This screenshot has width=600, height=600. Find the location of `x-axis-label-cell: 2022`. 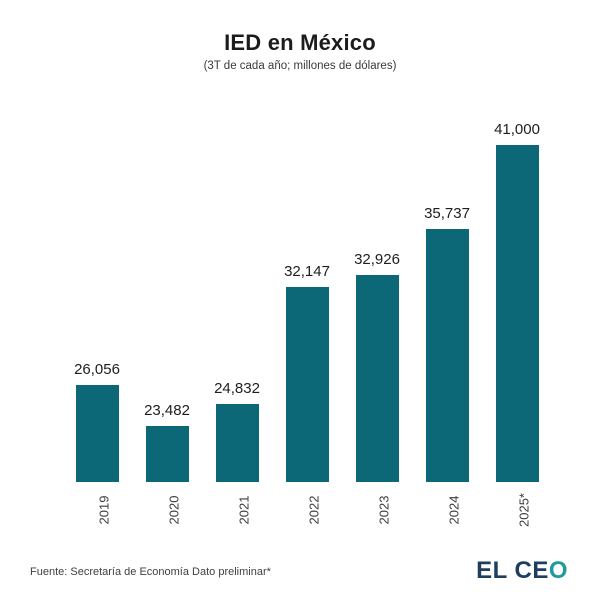

x-axis-label-cell: 2022 is located at coordinates (314, 509).